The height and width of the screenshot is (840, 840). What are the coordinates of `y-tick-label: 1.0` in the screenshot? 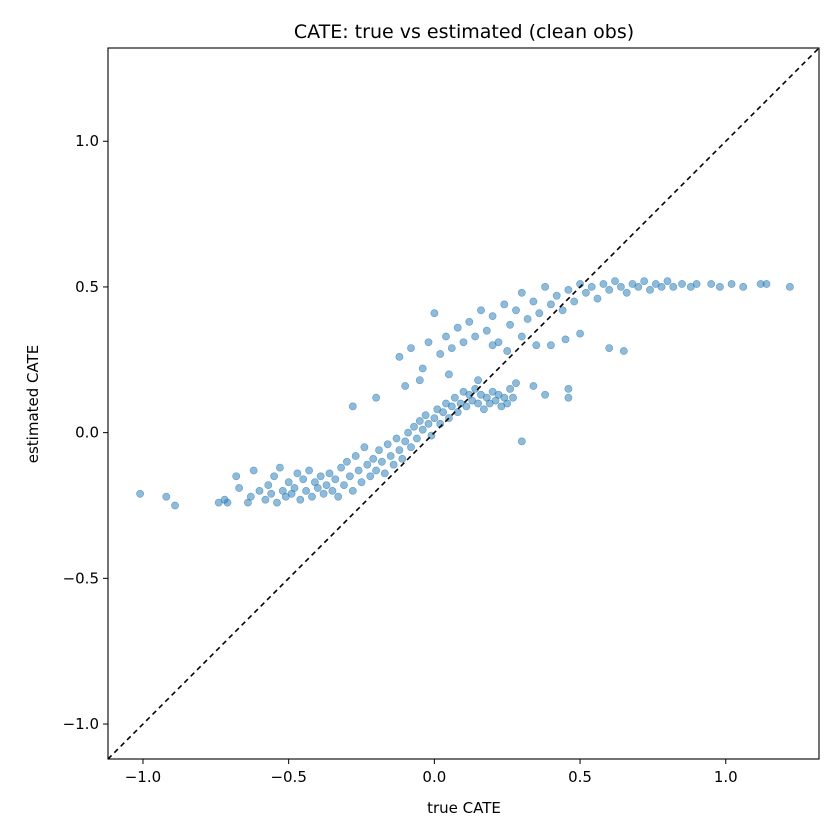 It's located at (87, 141).